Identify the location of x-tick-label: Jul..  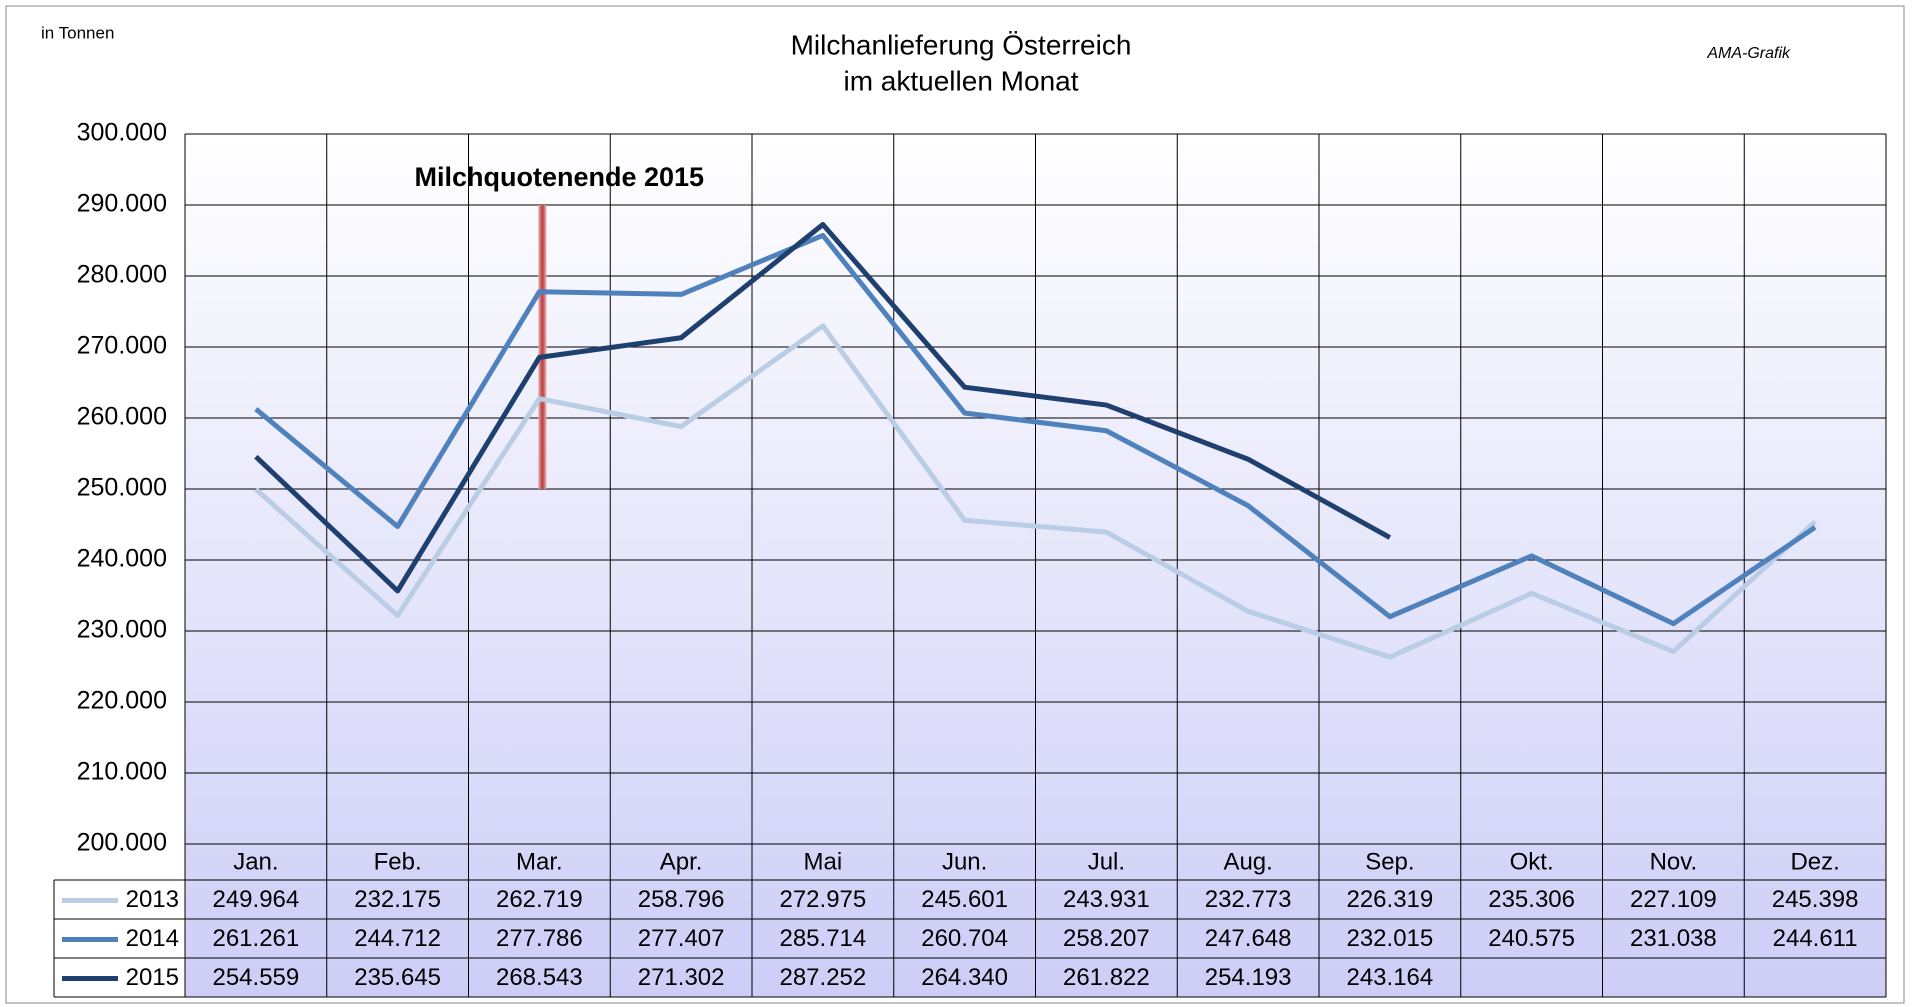
(1106, 861).